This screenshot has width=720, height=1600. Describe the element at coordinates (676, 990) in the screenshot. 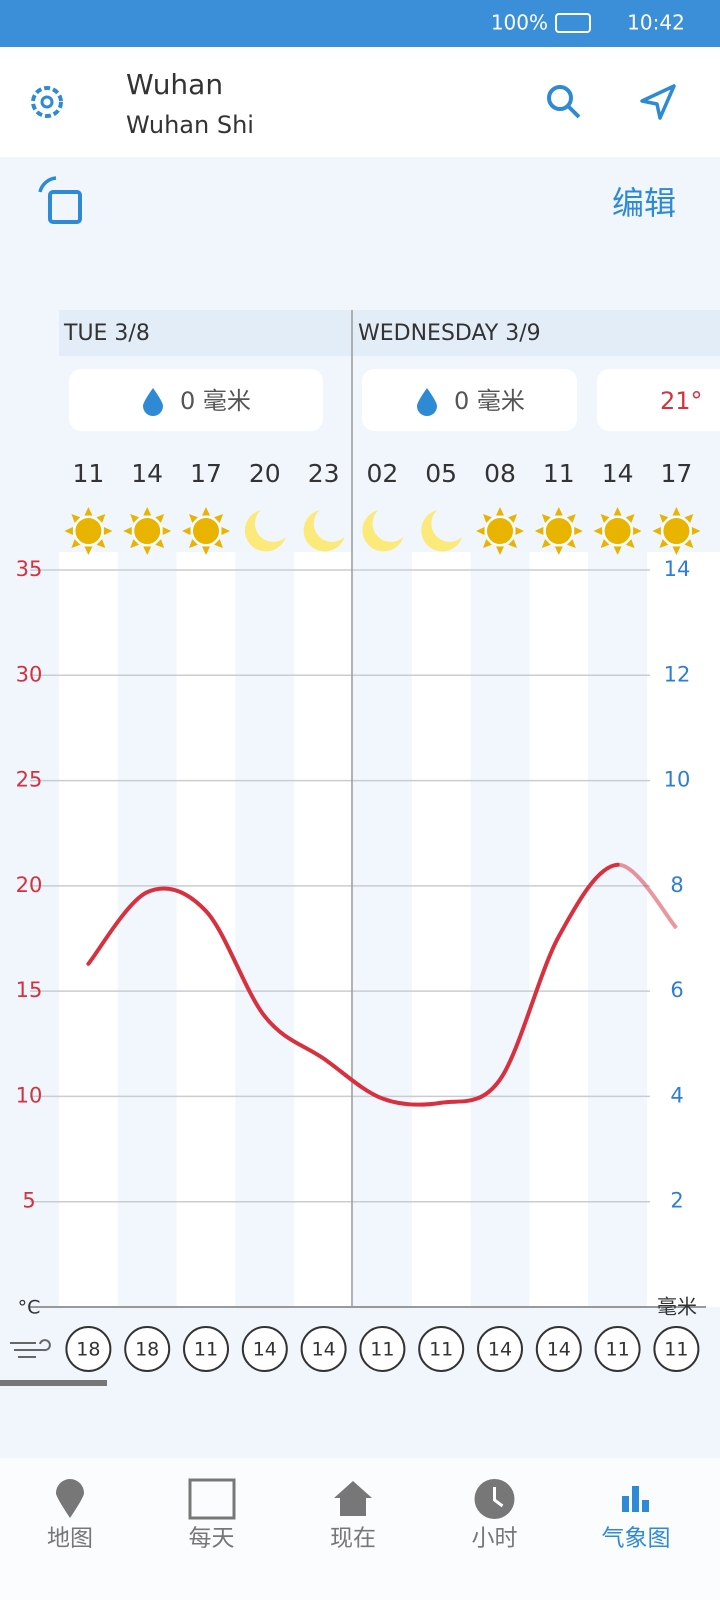

I see `y2-tick-label: 6` at that location.